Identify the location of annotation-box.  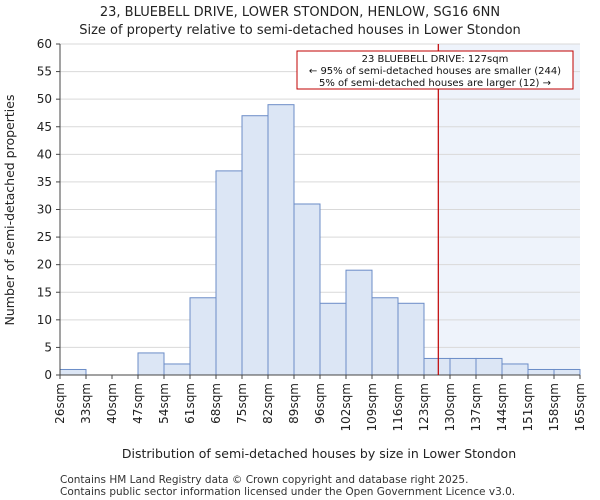
(435, 70).